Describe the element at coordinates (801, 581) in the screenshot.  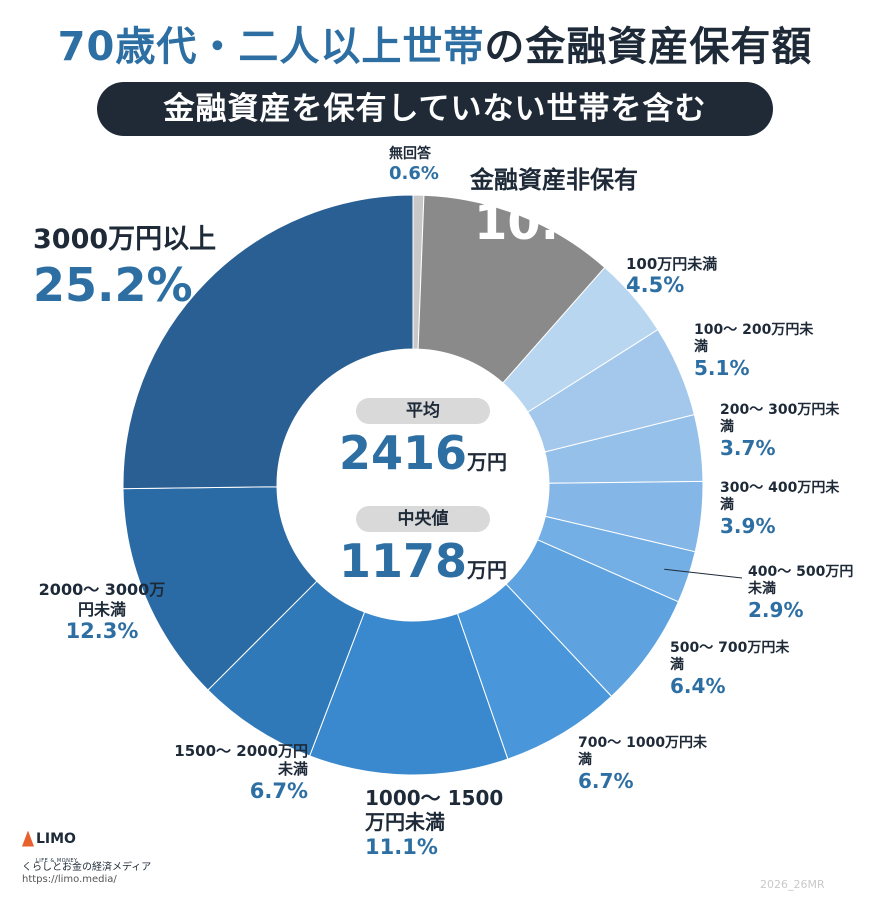
I see `slice-name: 400〜 500万円未満` at that location.